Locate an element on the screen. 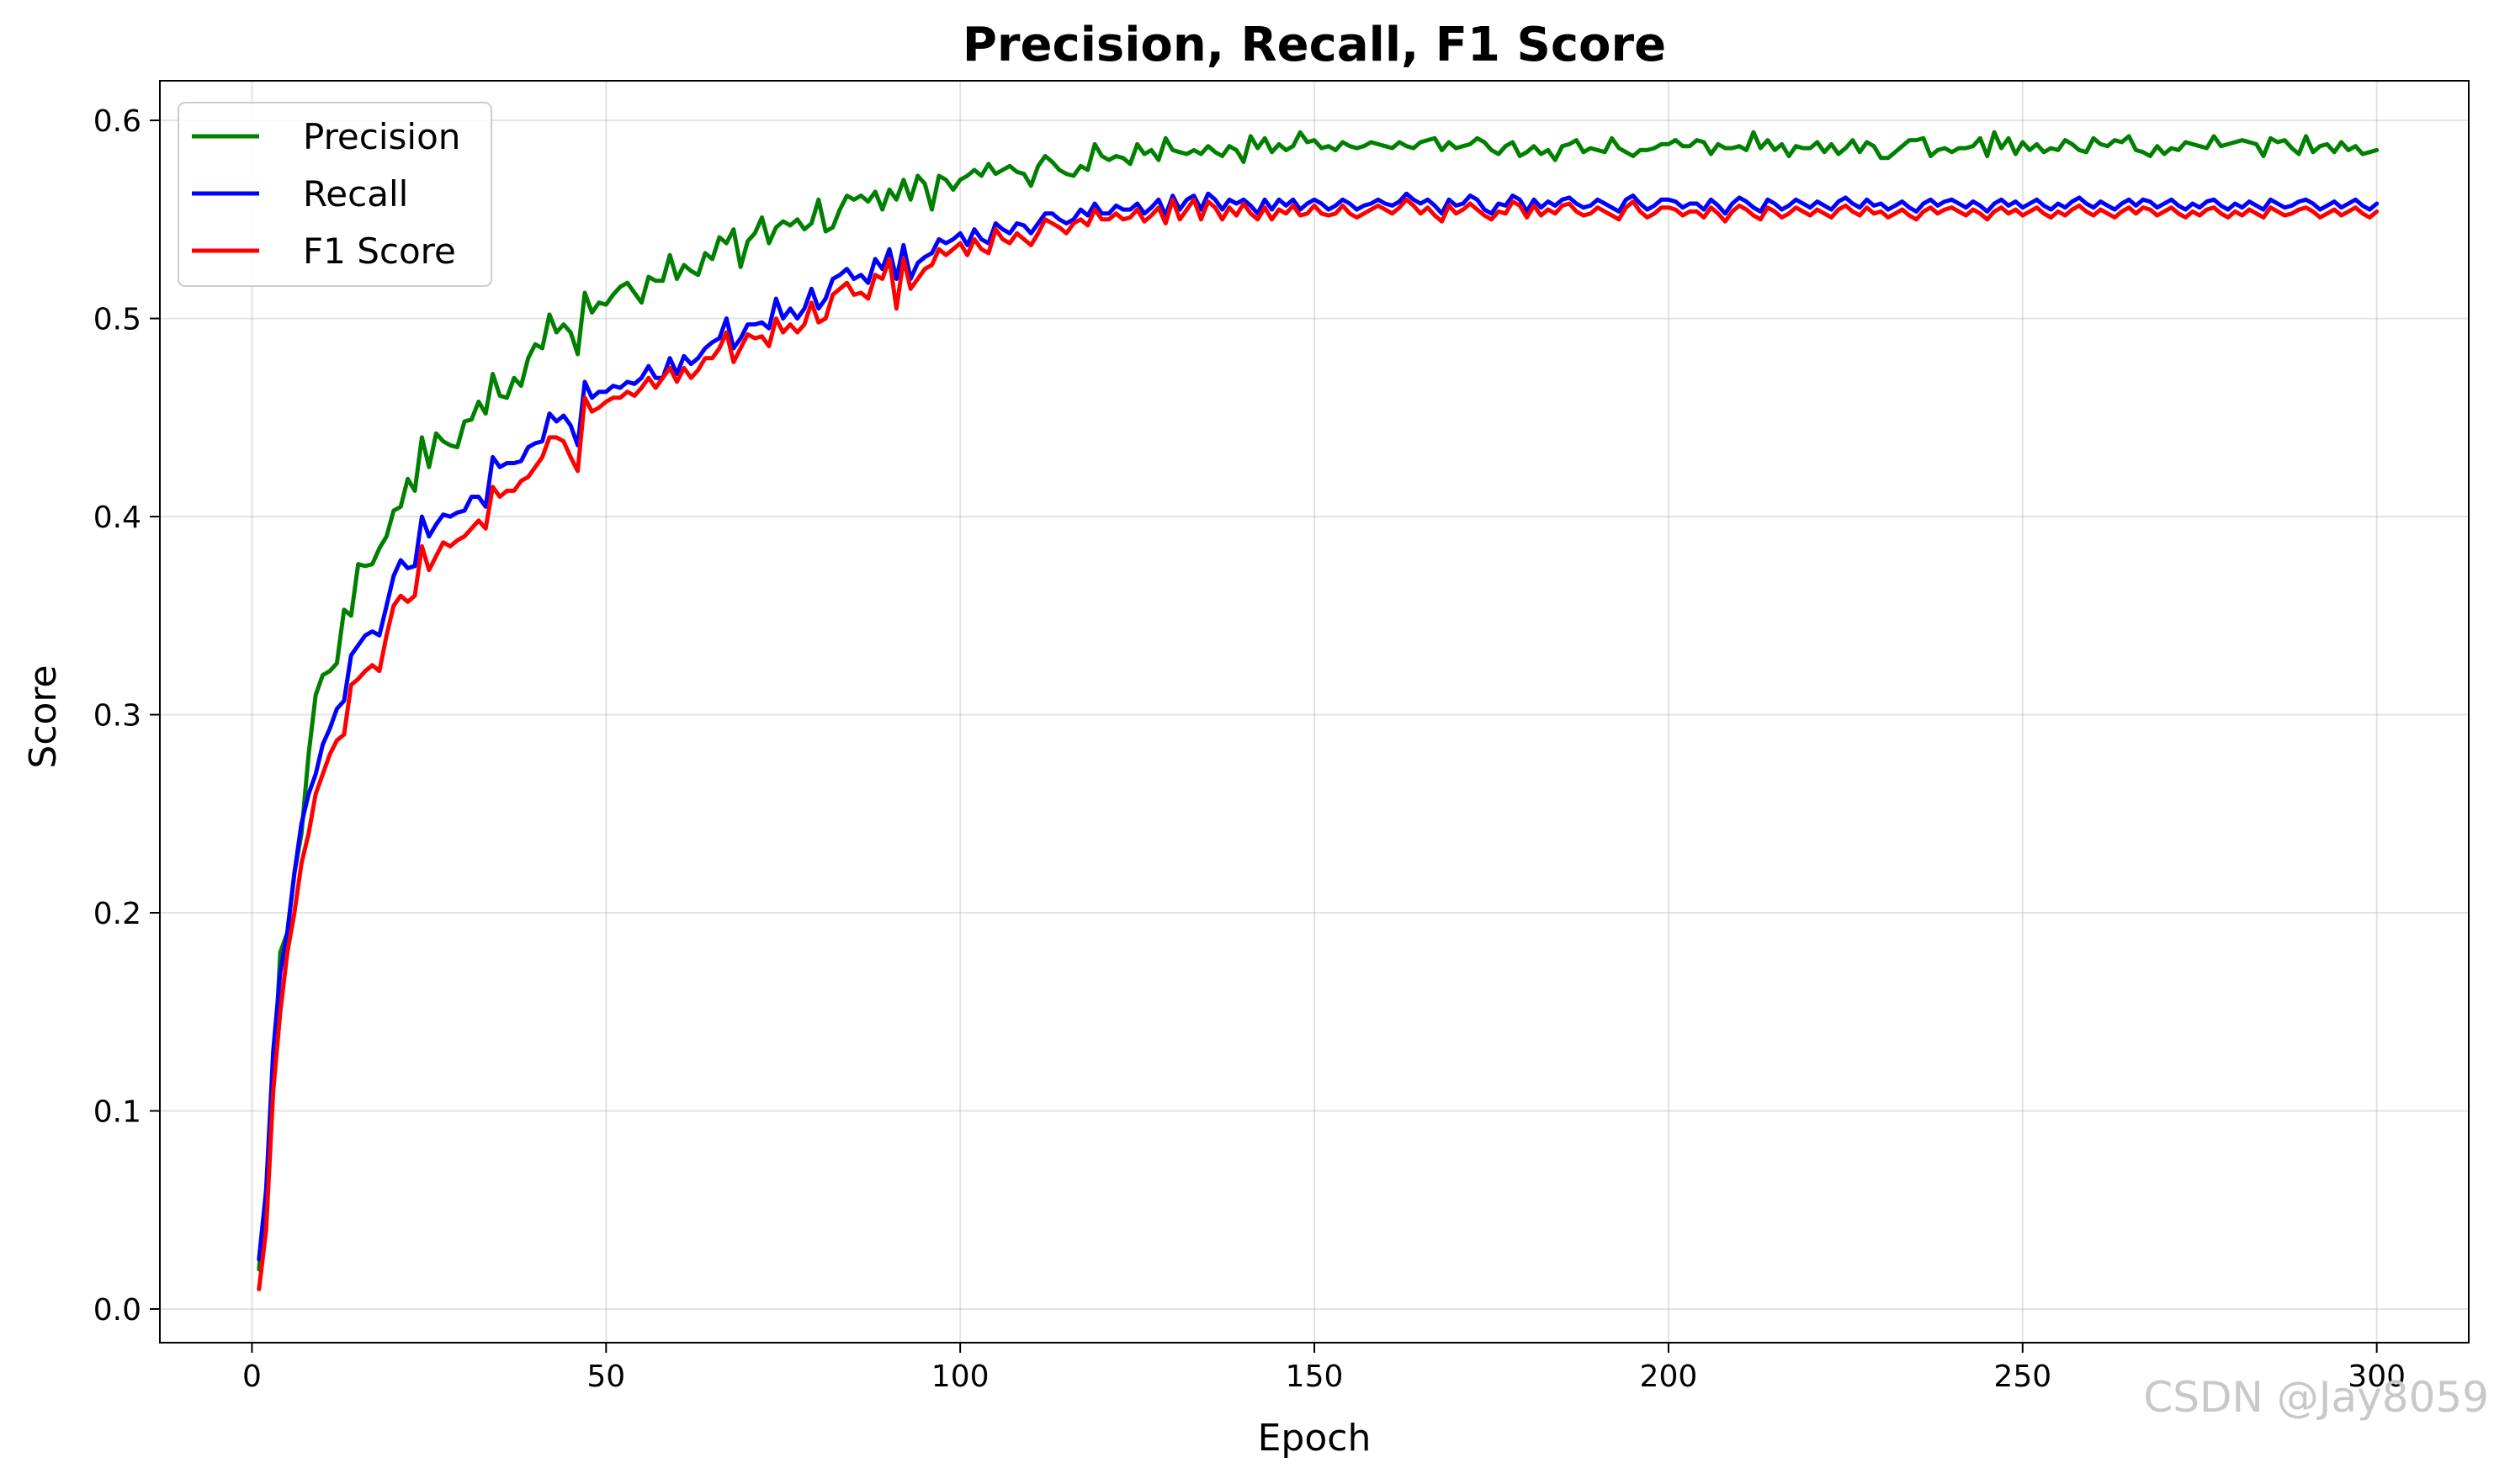 This screenshot has width=2494, height=1484. watermark: CSDN @Jay8059 is located at coordinates (2316, 1397).